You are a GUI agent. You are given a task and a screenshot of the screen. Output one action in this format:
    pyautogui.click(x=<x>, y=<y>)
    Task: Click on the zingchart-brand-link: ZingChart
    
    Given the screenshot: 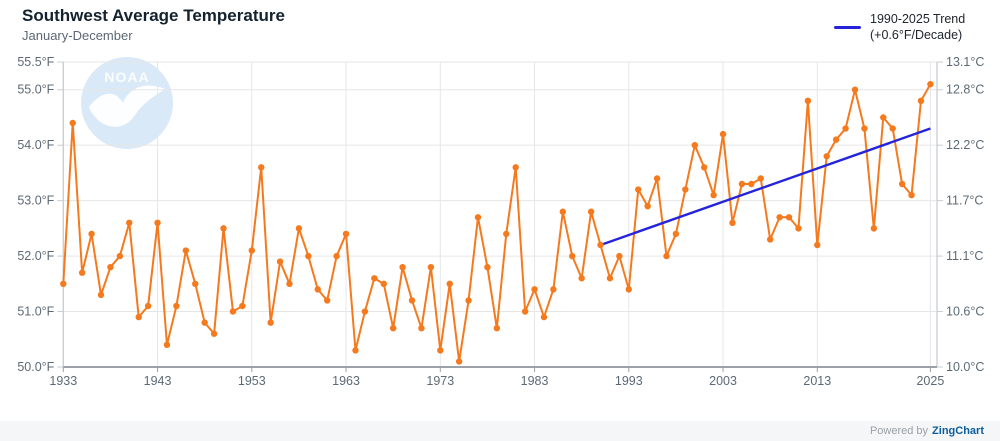 What is the action you would take?
    pyautogui.click(x=958, y=431)
    